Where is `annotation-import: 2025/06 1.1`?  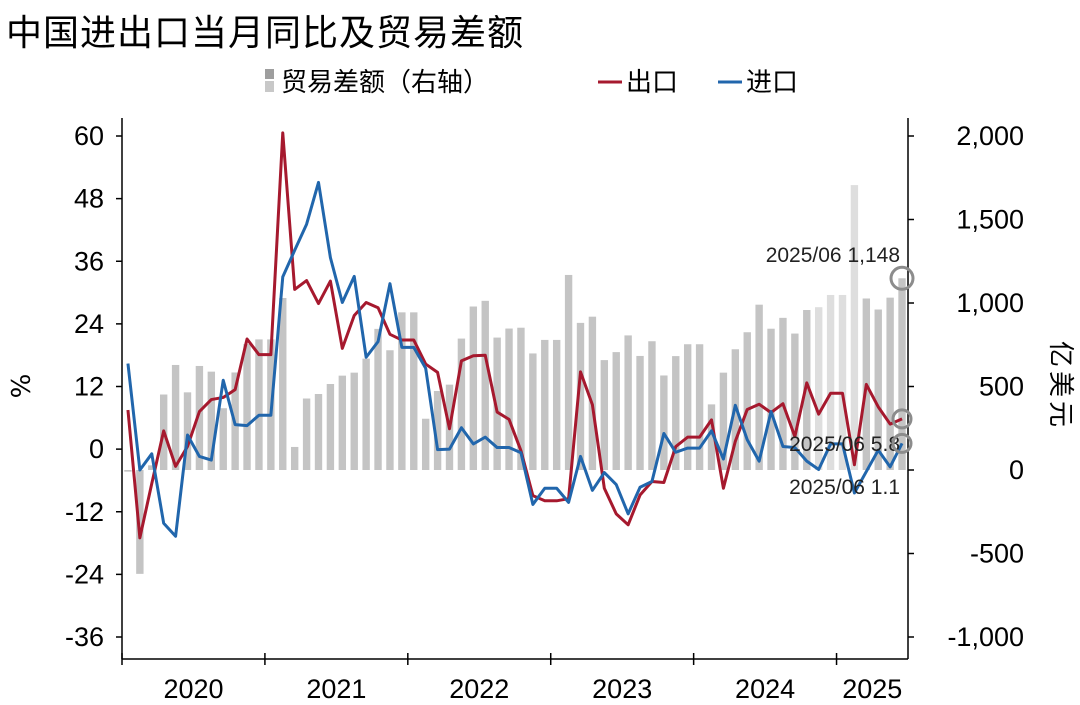
annotation-import: 2025/06 1.1 is located at coordinates (844, 487).